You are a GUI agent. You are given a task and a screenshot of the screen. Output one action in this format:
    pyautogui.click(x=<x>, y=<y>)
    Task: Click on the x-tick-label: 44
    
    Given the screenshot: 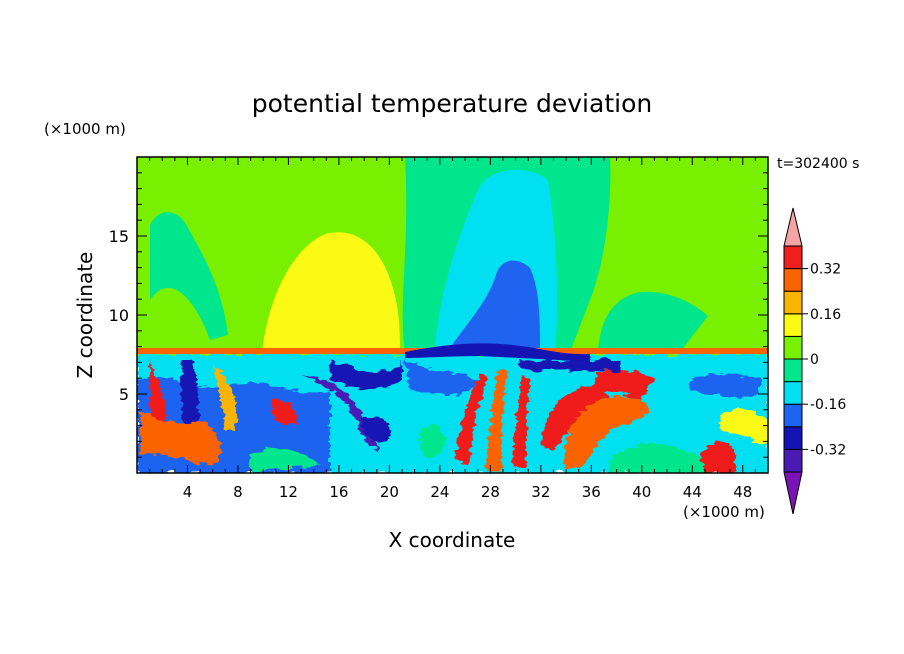 What is the action you would take?
    pyautogui.click(x=692, y=492)
    